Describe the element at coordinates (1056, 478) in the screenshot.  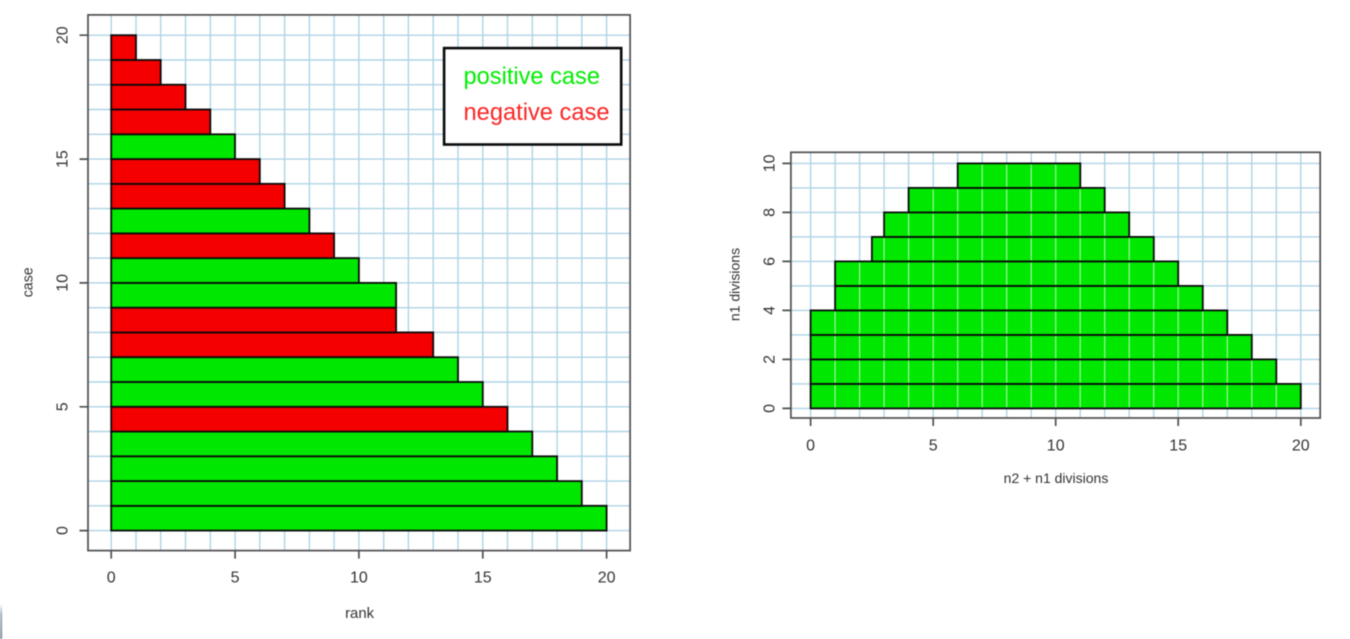
I see `svg-text: n2 + n1 divisions` at that location.